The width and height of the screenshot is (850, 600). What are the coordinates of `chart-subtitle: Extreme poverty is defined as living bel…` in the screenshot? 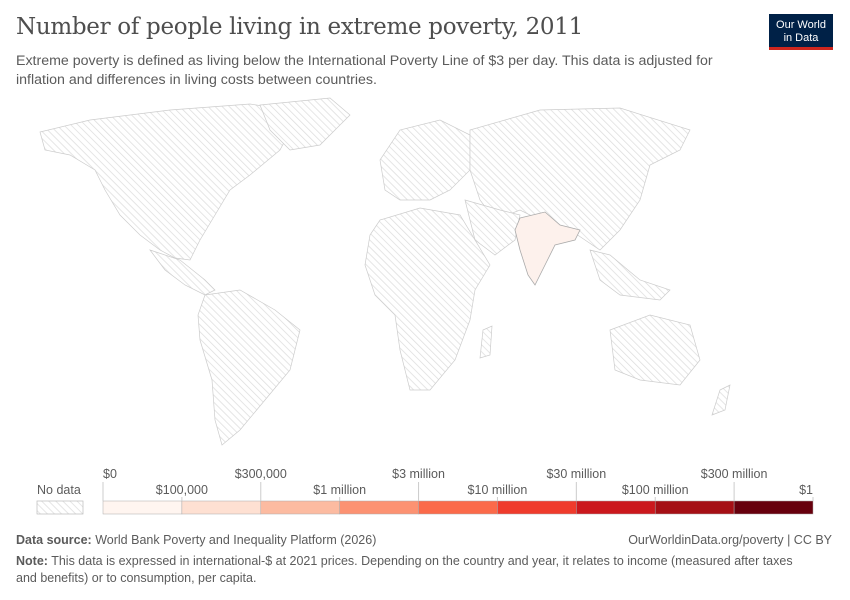 It's located at (364, 70).